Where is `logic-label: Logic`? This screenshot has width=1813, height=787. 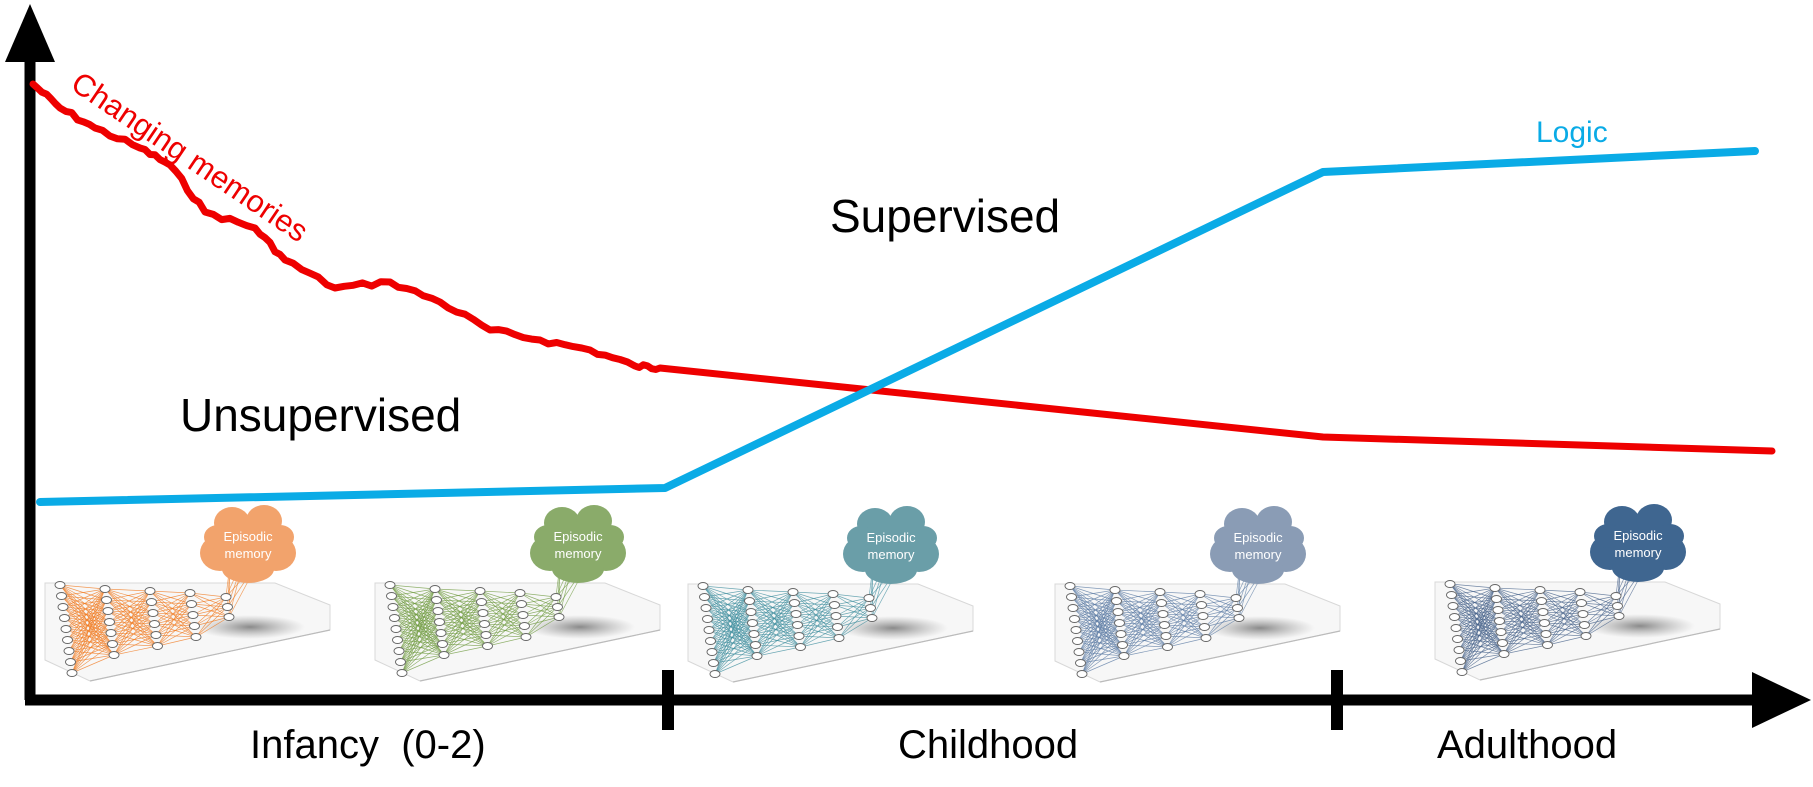 logic-label: Logic is located at coordinates (1572, 132).